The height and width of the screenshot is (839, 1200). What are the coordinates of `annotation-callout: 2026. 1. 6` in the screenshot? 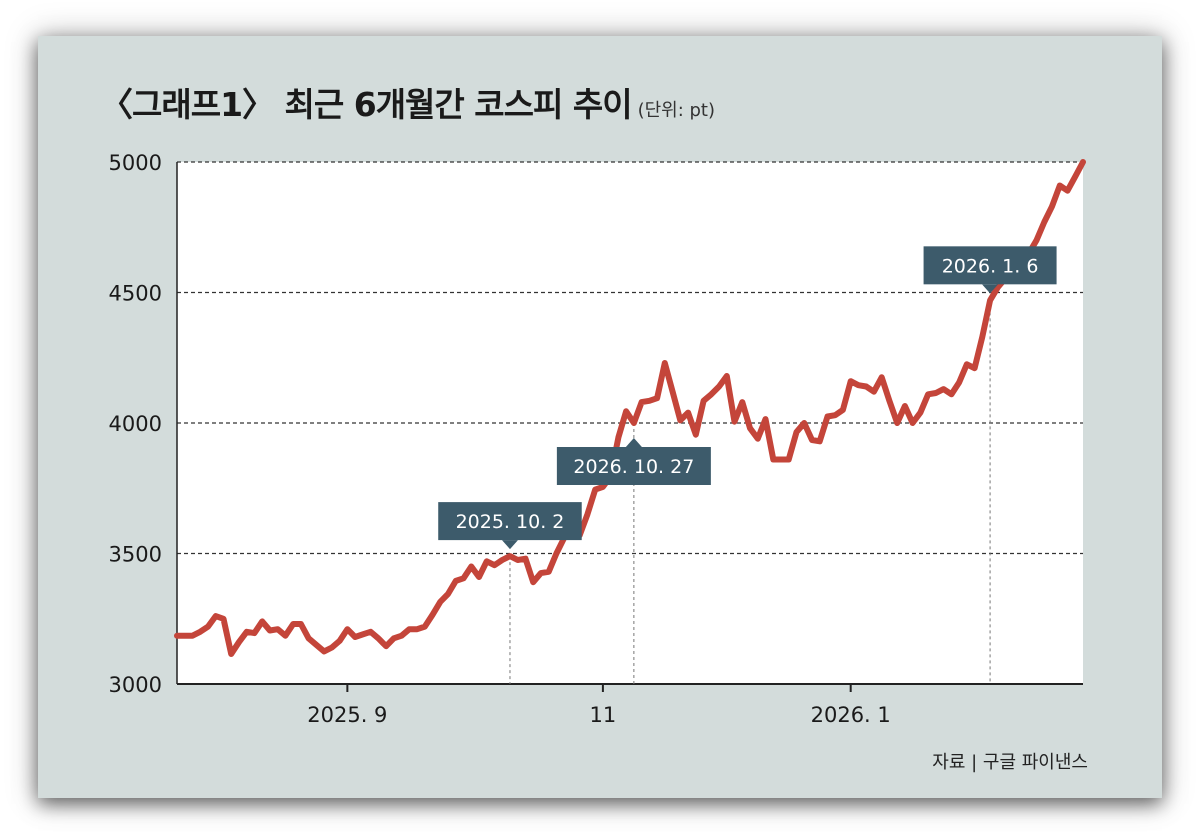 It's located at (990, 270).